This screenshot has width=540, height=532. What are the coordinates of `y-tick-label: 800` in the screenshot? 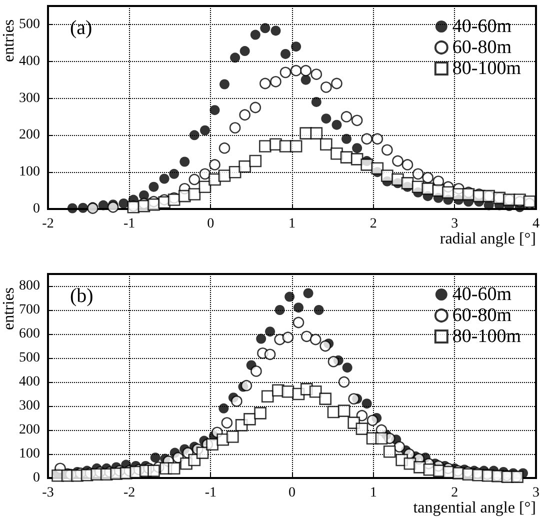 It's located at (29, 286).